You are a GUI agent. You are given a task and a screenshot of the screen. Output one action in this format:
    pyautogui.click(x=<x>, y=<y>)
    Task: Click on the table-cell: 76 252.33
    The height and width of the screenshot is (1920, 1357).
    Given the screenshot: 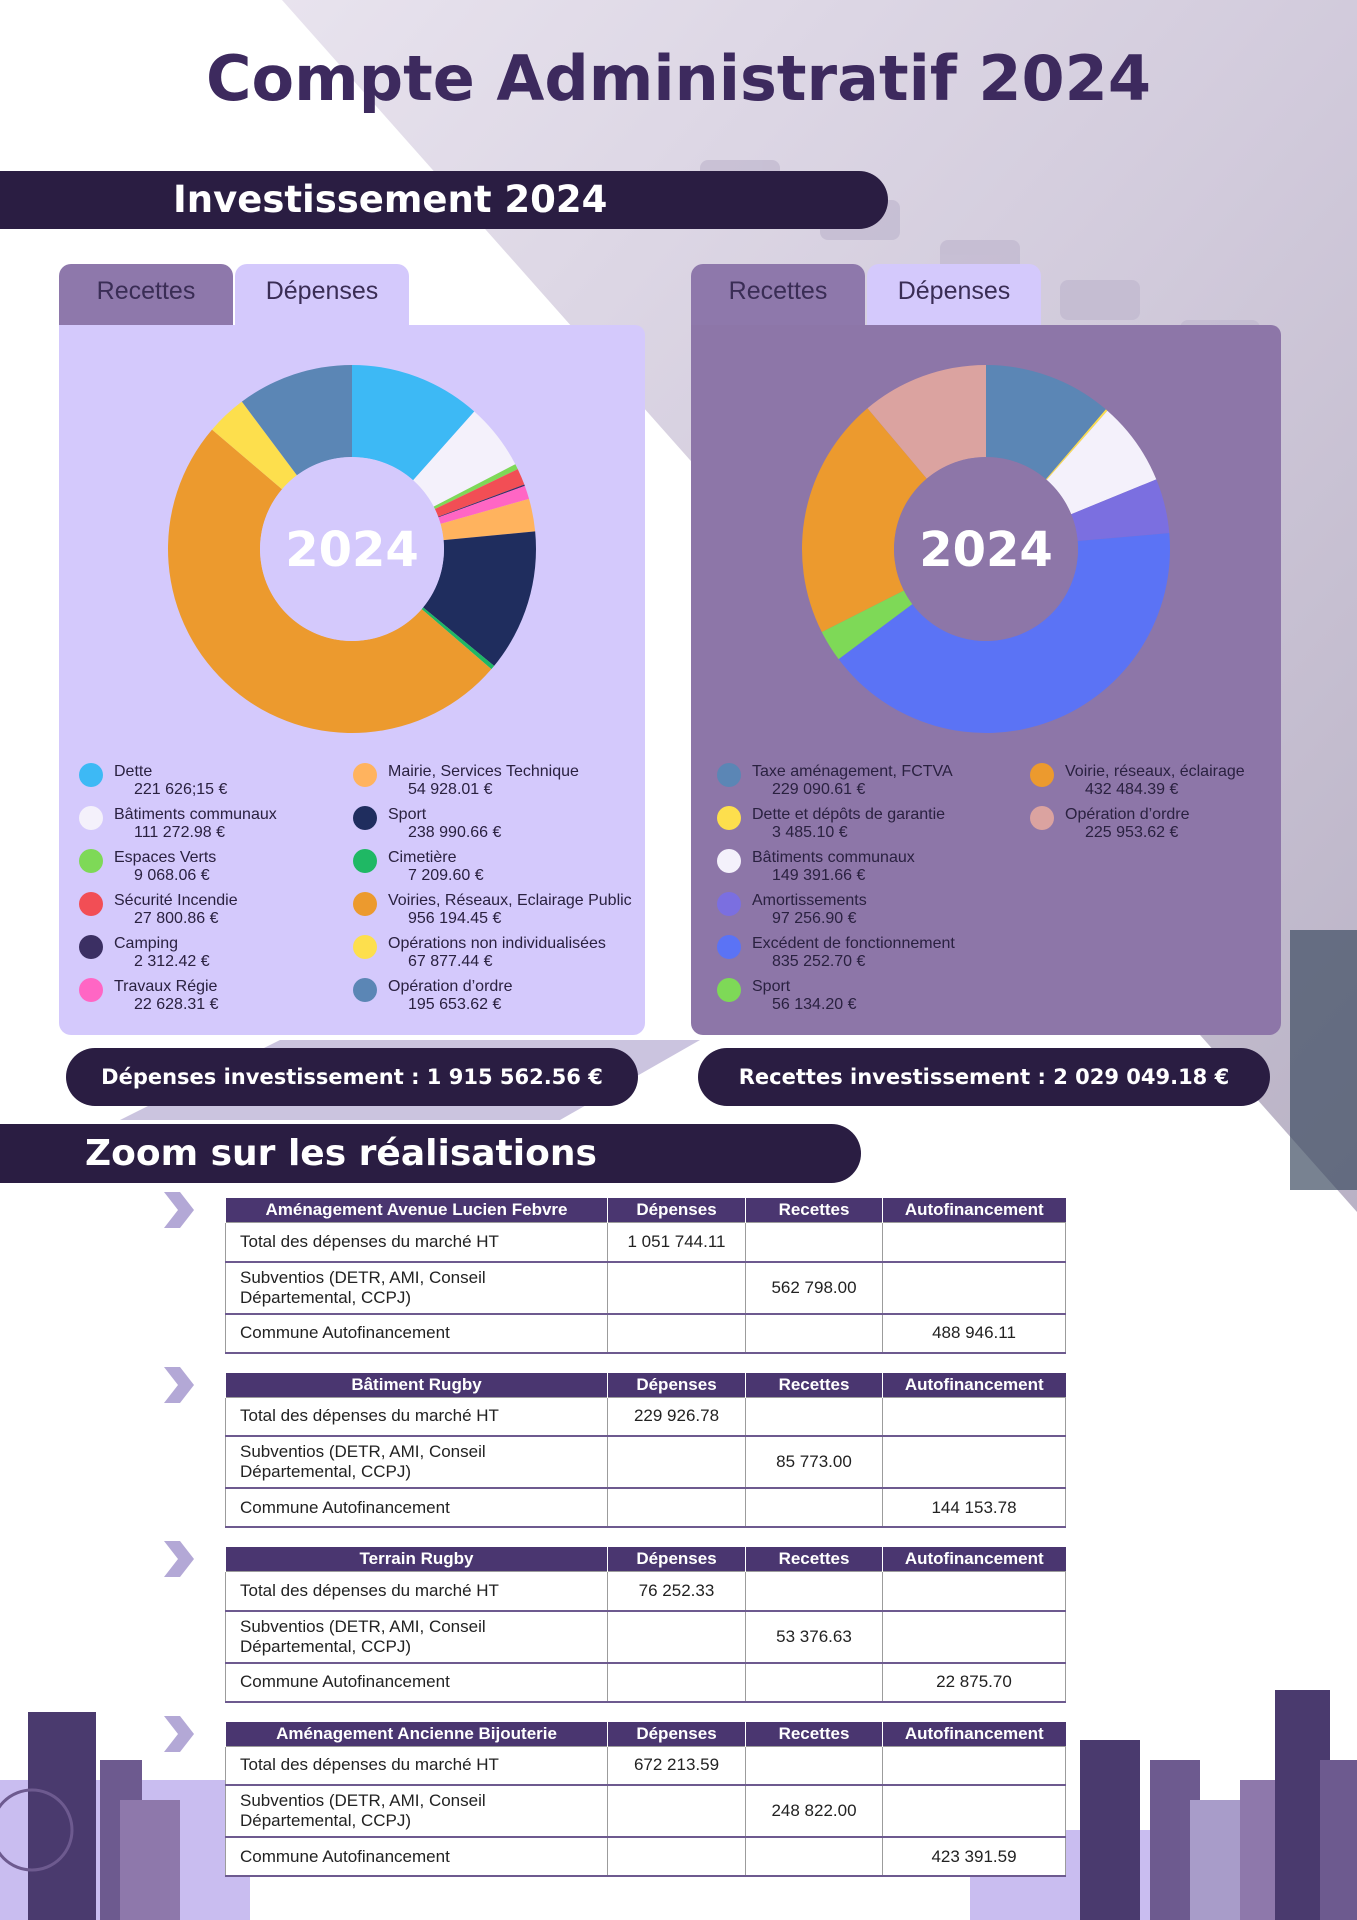 What is the action you would take?
    pyautogui.click(x=676, y=1591)
    